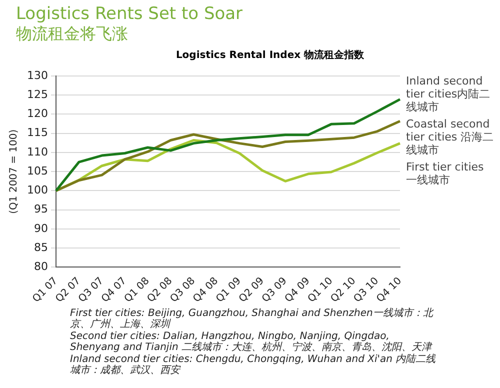  What do you see at coordinates (37, 113) in the screenshot?
I see `y-tick-label: 120` at bounding box center [37, 113].